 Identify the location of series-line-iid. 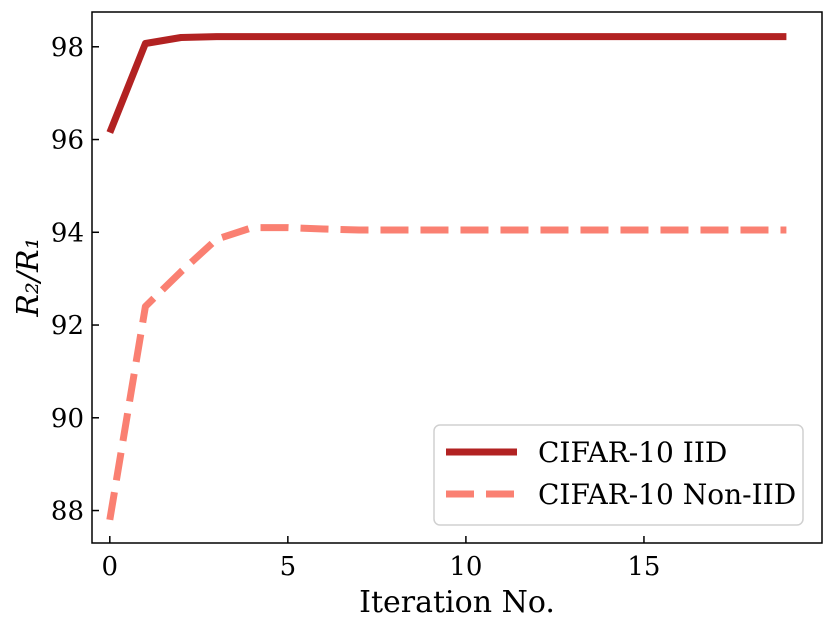
(446, 83).